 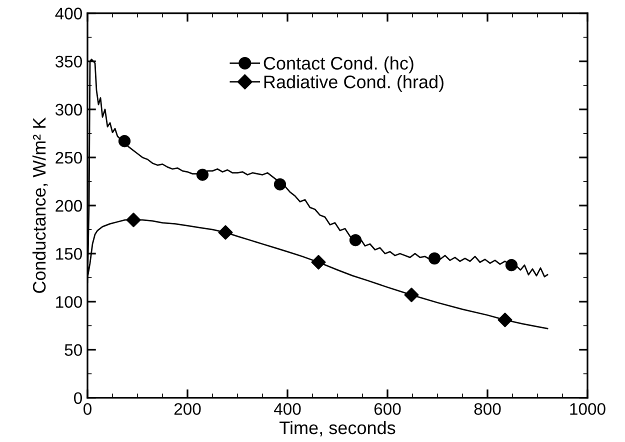 I want to click on y-tick-label: 200, so click(x=69, y=206).